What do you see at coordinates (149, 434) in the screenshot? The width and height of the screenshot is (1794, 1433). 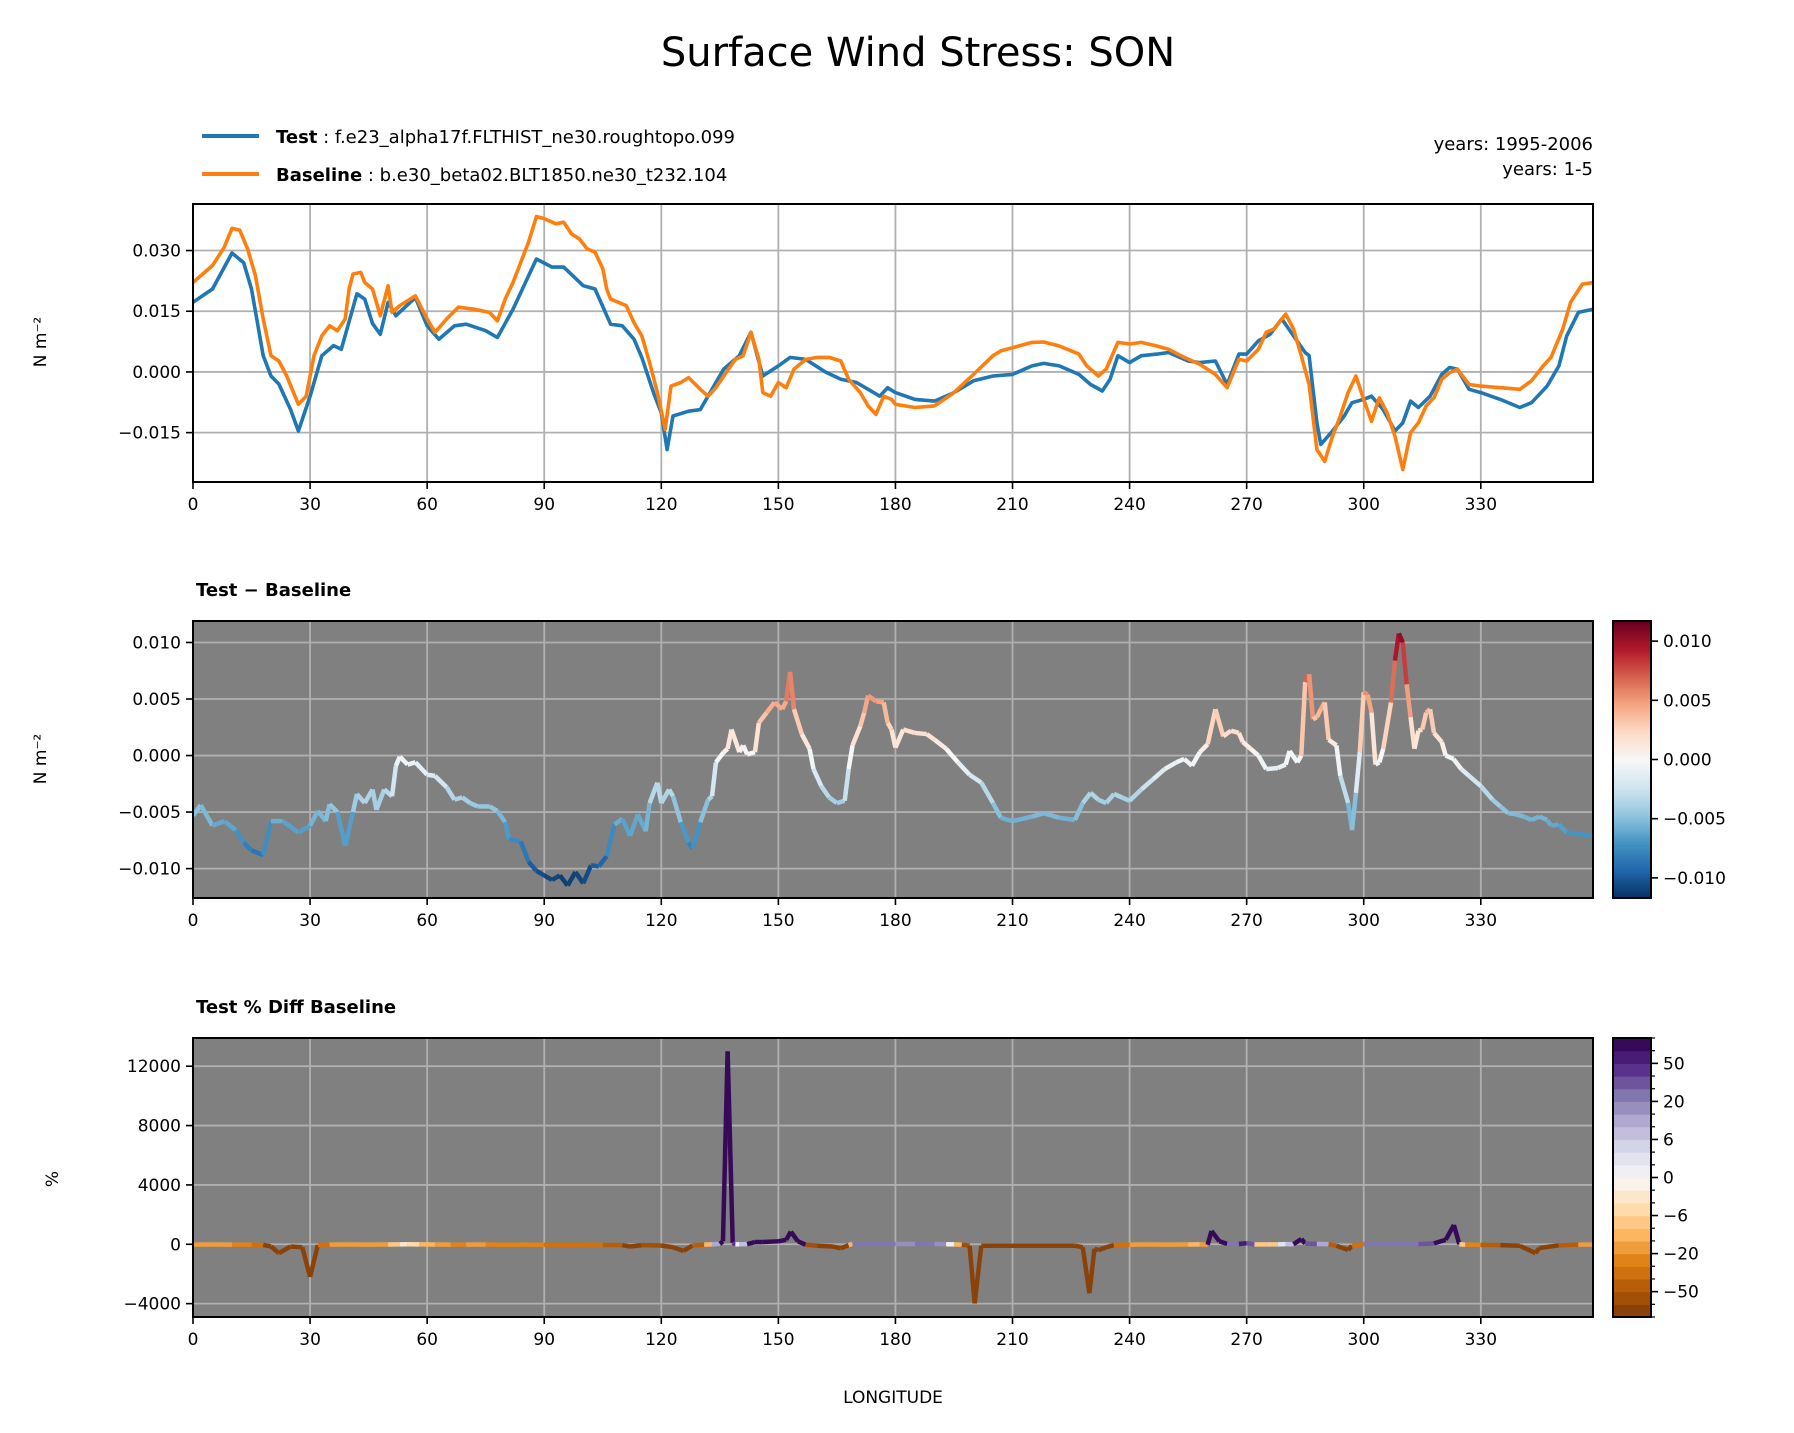 I see `y-tick-label: −0.015` at bounding box center [149, 434].